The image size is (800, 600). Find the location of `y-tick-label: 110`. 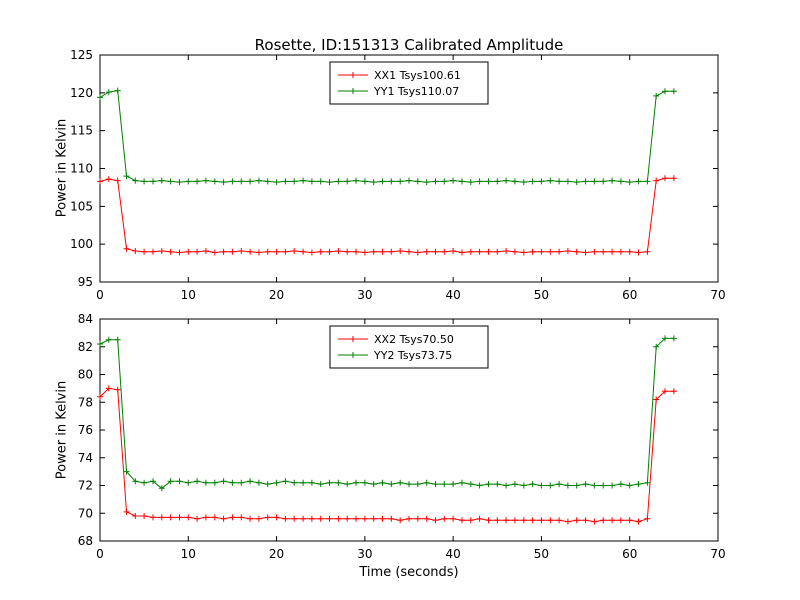

y-tick-label: 110 is located at coordinates (81, 169).